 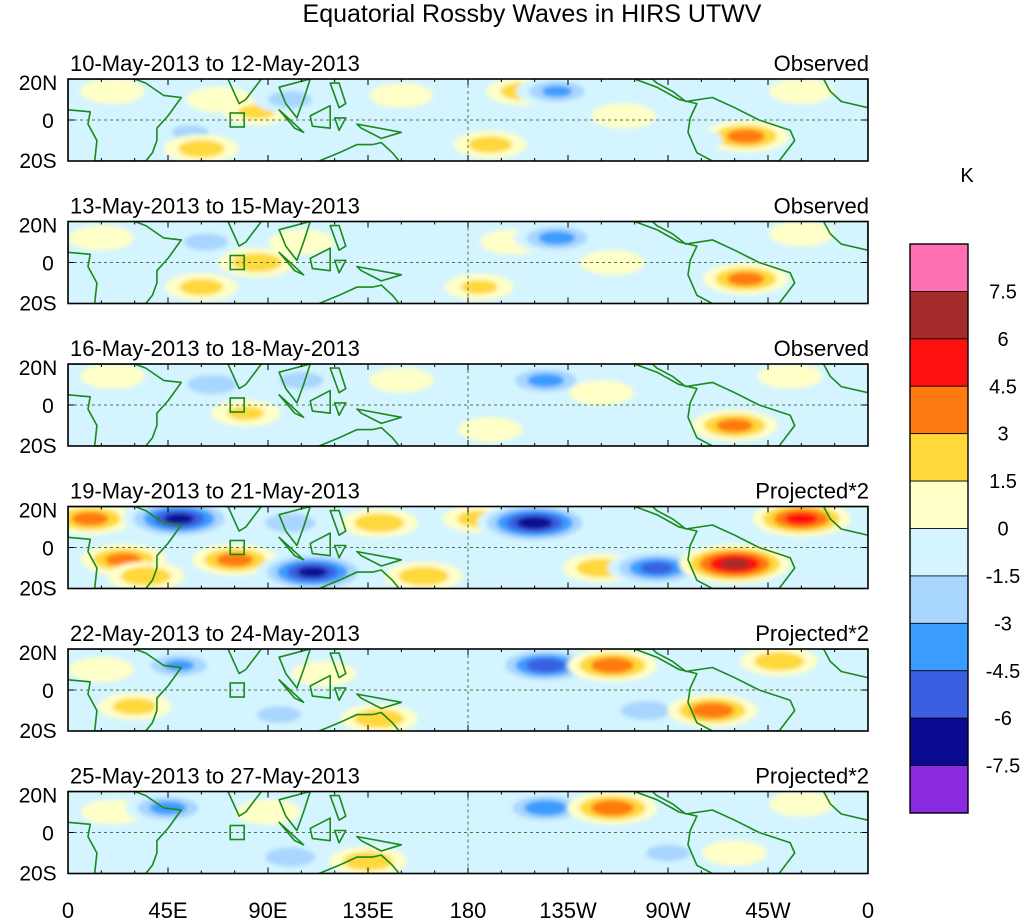 What do you see at coordinates (1002, 435) in the screenshot?
I see `colorbar-label: 3` at bounding box center [1002, 435].